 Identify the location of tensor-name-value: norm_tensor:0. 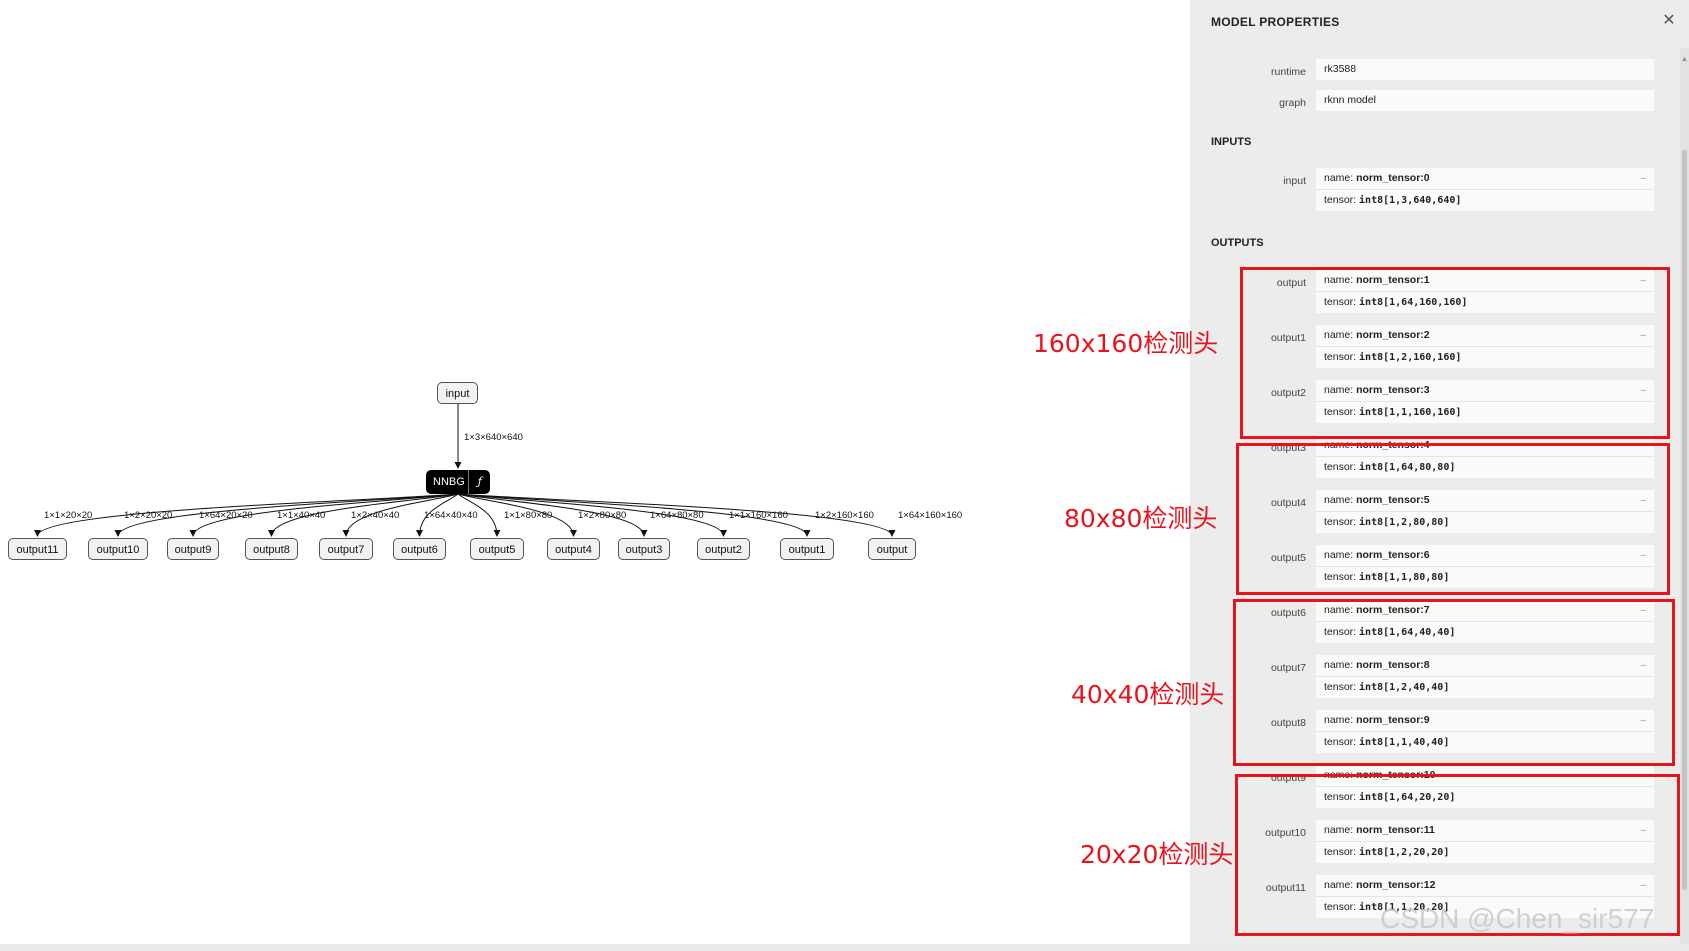
(1393, 178).